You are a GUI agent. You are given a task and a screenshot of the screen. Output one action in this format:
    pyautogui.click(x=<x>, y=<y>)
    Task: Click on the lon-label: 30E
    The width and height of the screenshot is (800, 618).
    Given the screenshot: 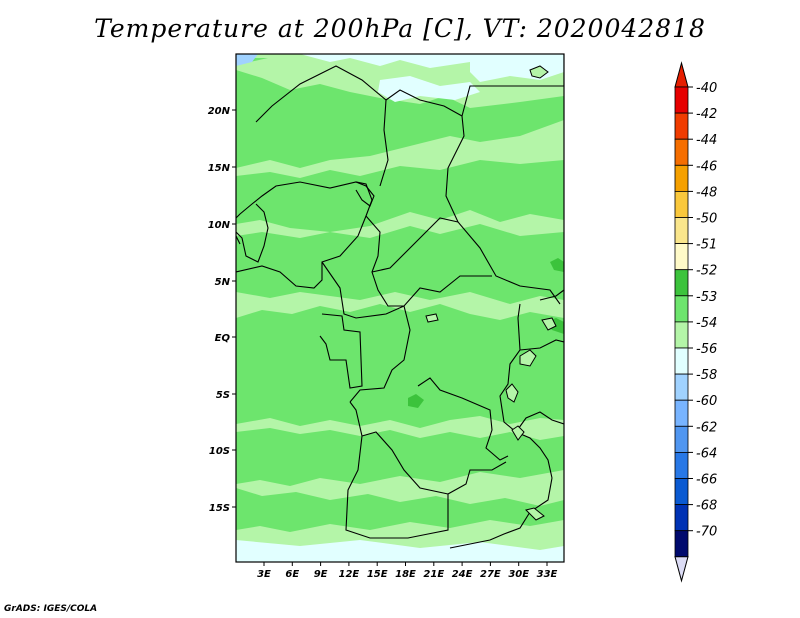 What is the action you would take?
    pyautogui.click(x=518, y=574)
    